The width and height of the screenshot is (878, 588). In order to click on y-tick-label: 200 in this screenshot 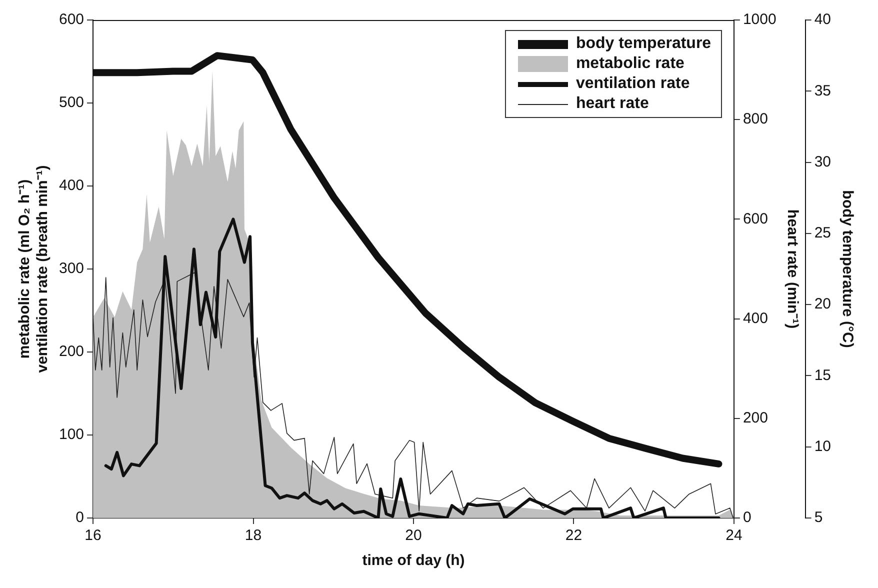, I will do `click(71, 351)`.